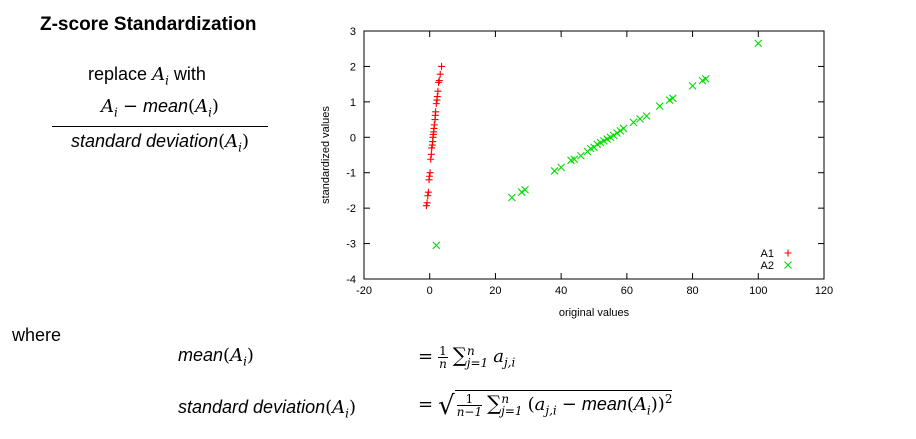 This screenshot has height=439, width=916. I want to click on fraction-numerator: Ai − mean(Ai), so click(160, 110).